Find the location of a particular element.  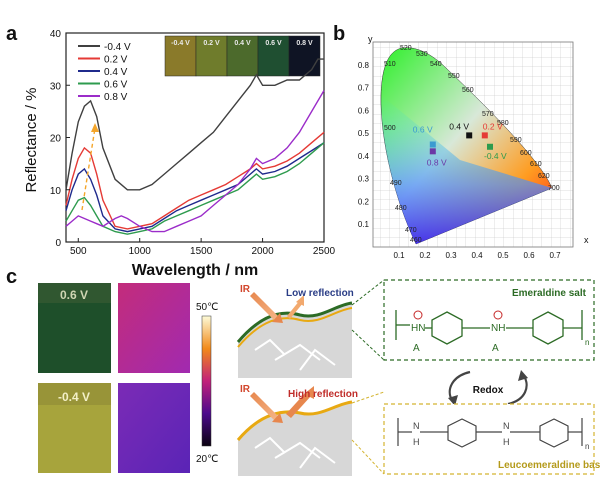

legend-label-2: 0.4 V is located at coordinates (116, 72).